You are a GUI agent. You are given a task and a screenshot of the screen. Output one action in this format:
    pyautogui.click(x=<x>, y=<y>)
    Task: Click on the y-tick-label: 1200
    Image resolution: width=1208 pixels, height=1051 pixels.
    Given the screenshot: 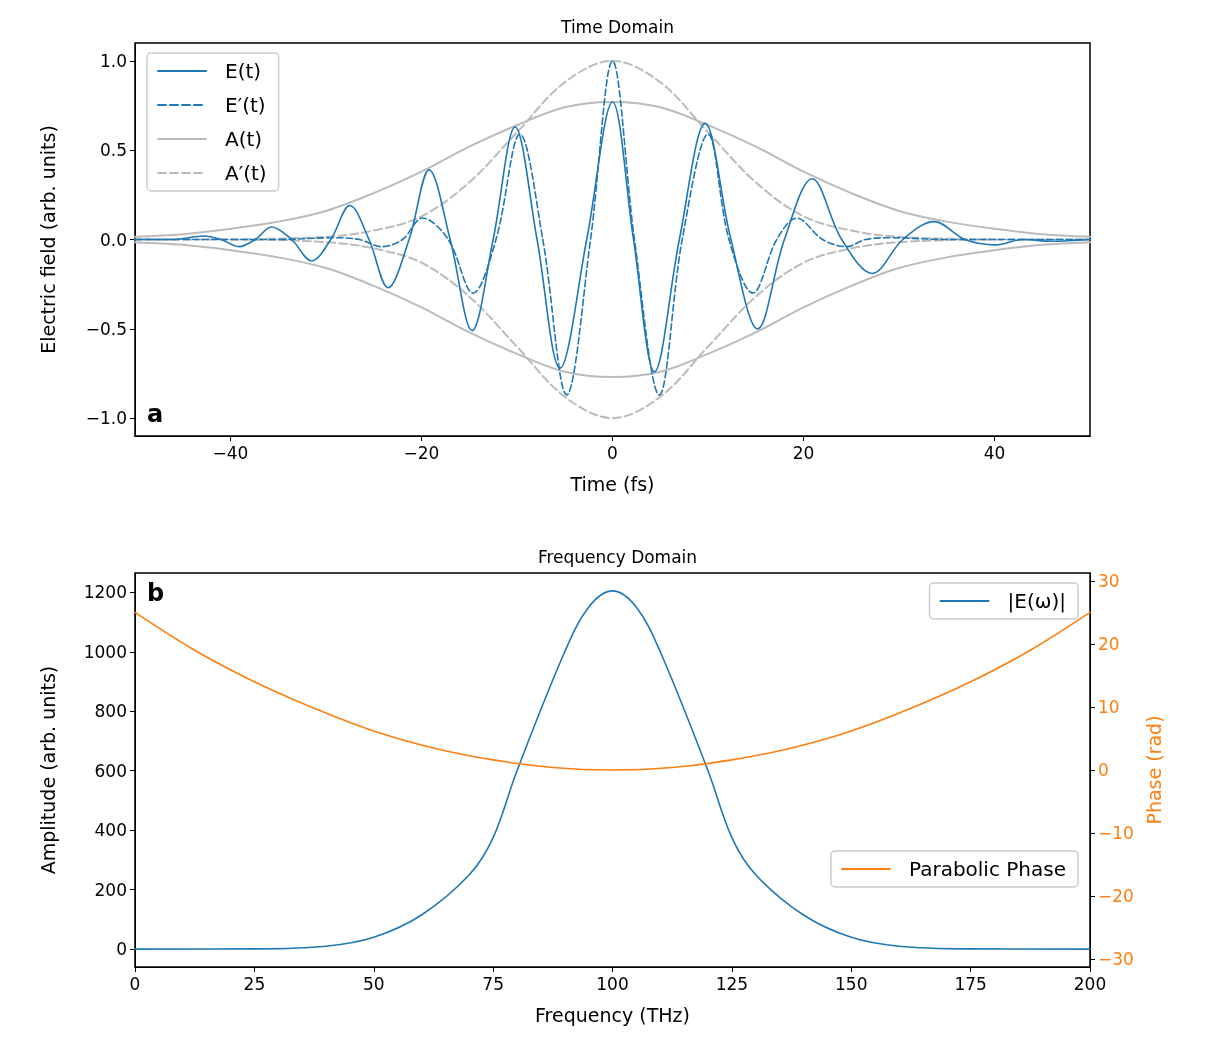 What is the action you would take?
    pyautogui.click(x=105, y=592)
    